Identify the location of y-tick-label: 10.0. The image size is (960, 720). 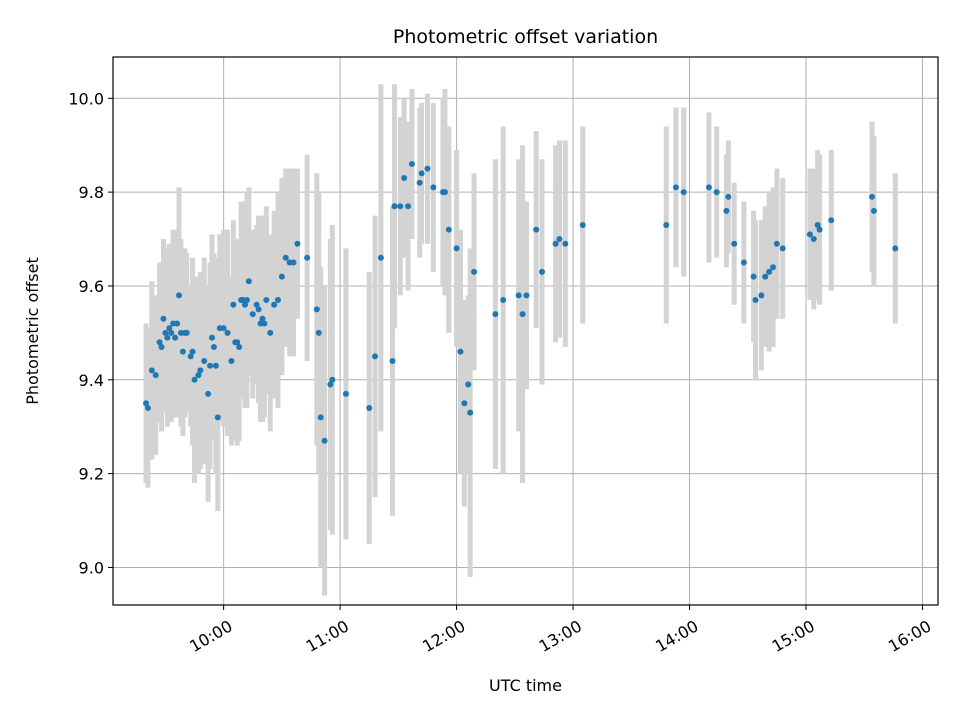
(86, 98).